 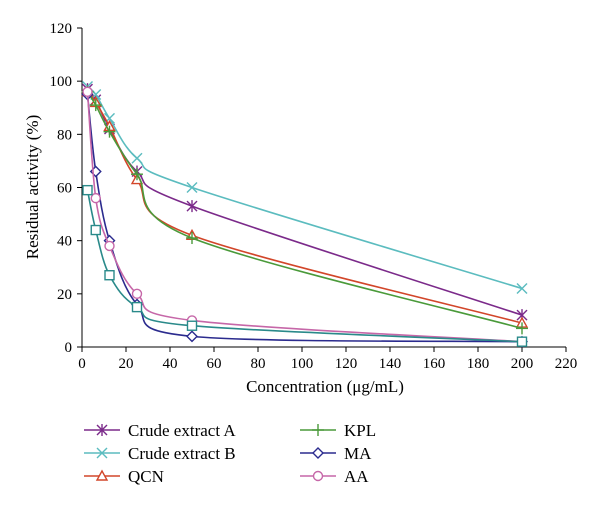 What do you see at coordinates (566, 364) in the screenshot?
I see `x-tick-label: 220` at bounding box center [566, 364].